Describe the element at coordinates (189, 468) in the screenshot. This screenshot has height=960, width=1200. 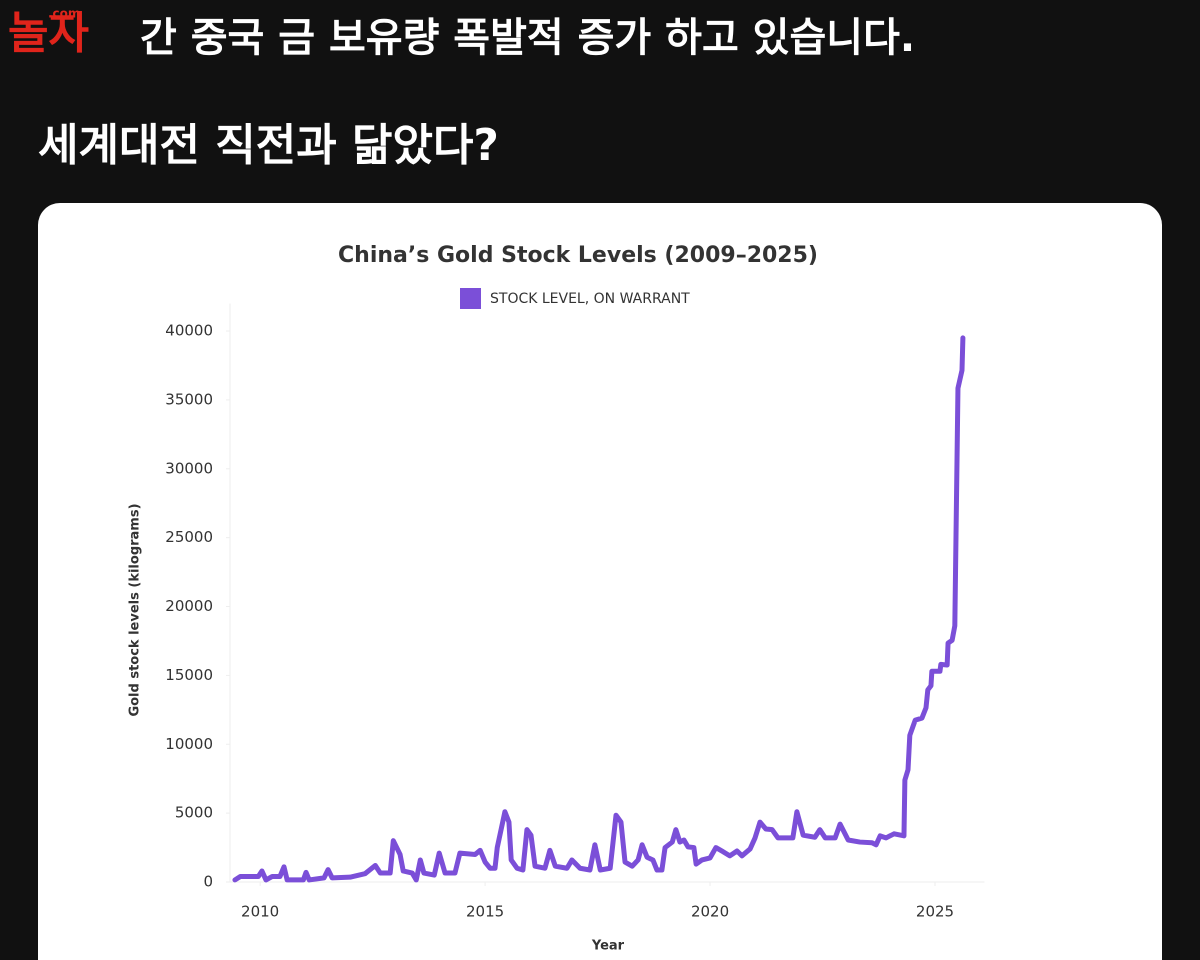
I see `y-tick-label: 30000` at that location.